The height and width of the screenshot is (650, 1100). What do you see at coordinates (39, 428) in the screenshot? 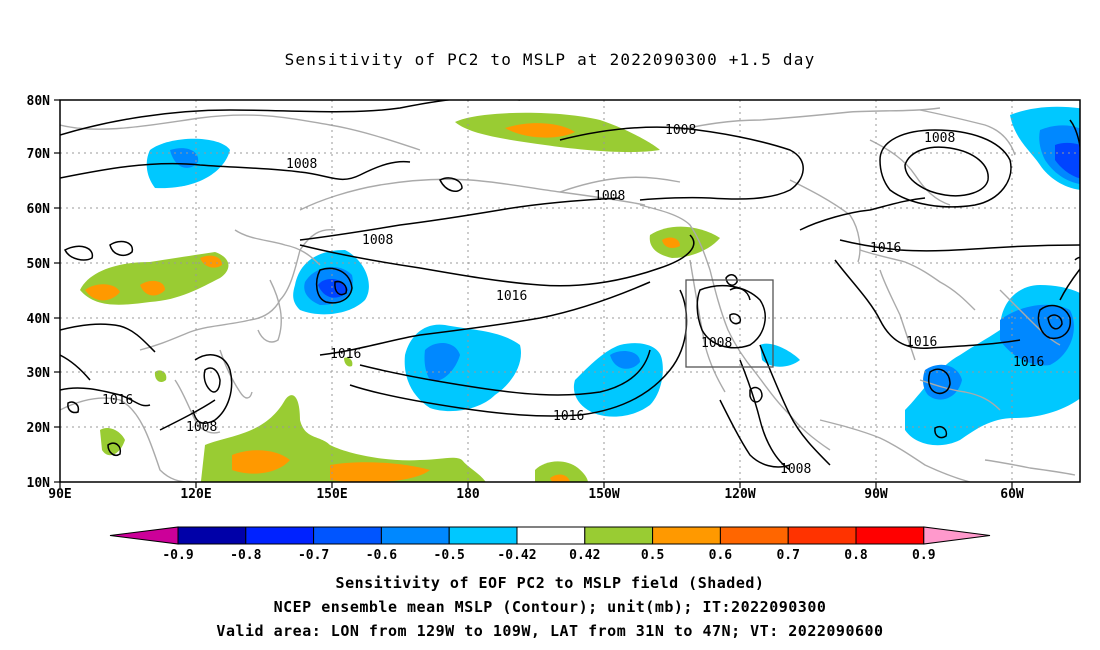
I see `lat-label: 20N` at bounding box center [39, 428].